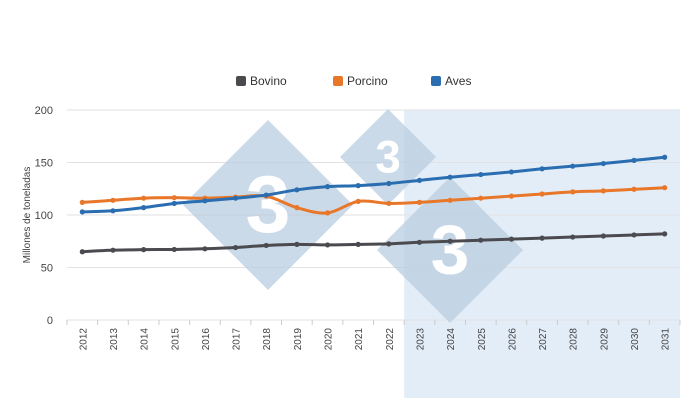 The height and width of the screenshot is (400, 700). Describe the element at coordinates (451, 339) in the screenshot. I see `x-tick-label: 2024` at that location.